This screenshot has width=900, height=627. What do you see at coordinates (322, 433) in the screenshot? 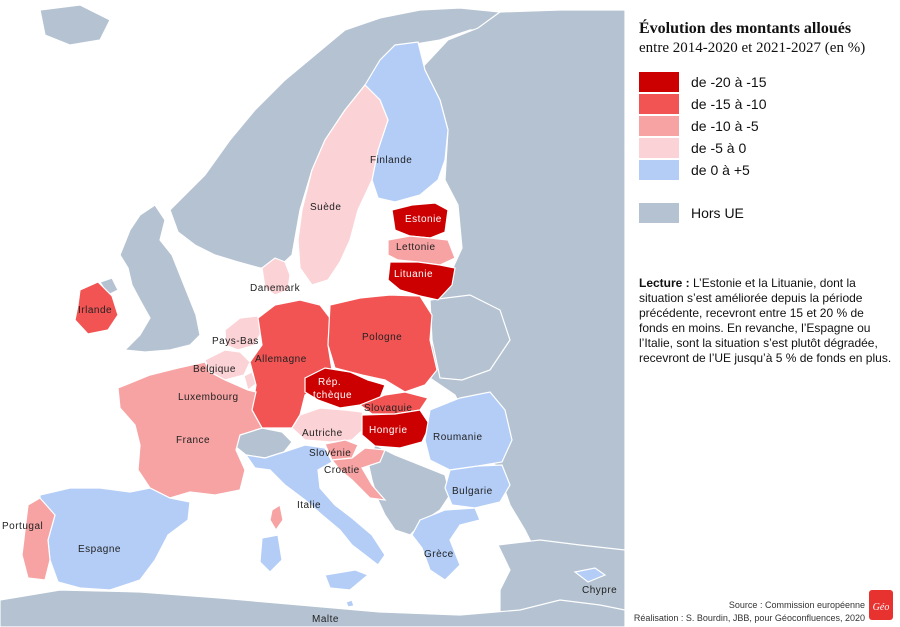
I see `label-autriche: Autriche` at bounding box center [322, 433].